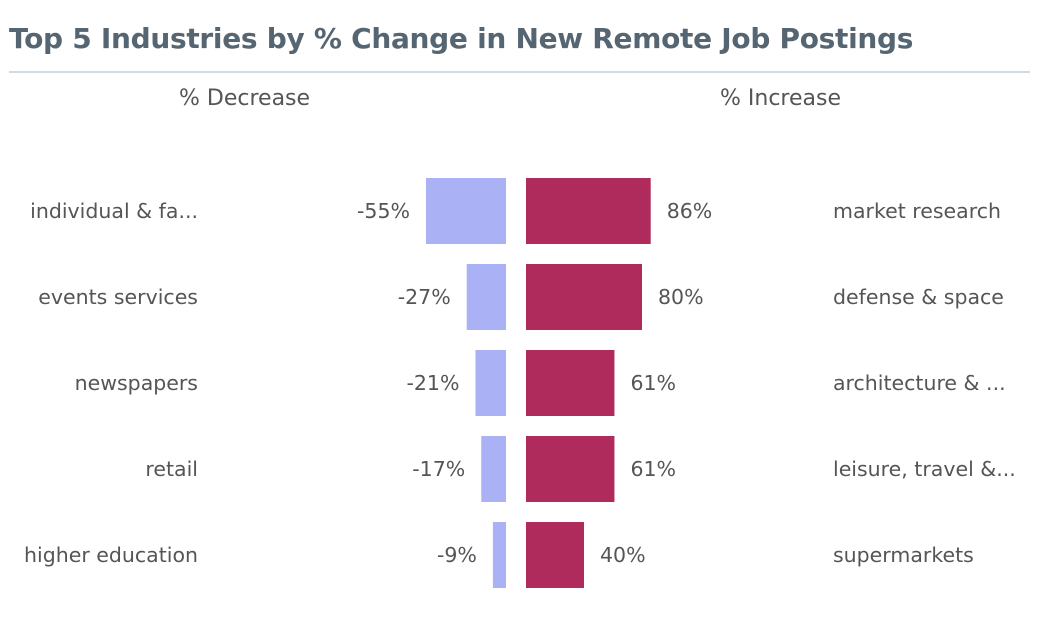 The height and width of the screenshot is (624, 1050). Describe the element at coordinates (519, 72) in the screenshot. I see `title-divider` at that location.